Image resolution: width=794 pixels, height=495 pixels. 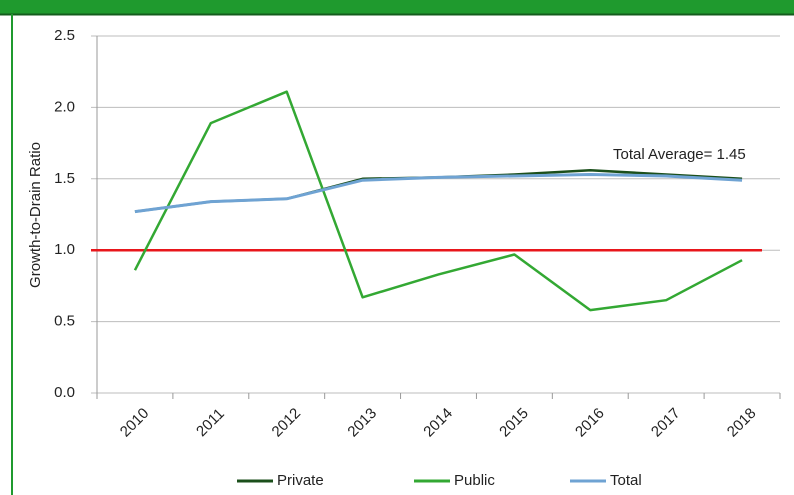 What do you see at coordinates (742, 423) in the screenshot?
I see `x-tick-label: 2018` at bounding box center [742, 423].